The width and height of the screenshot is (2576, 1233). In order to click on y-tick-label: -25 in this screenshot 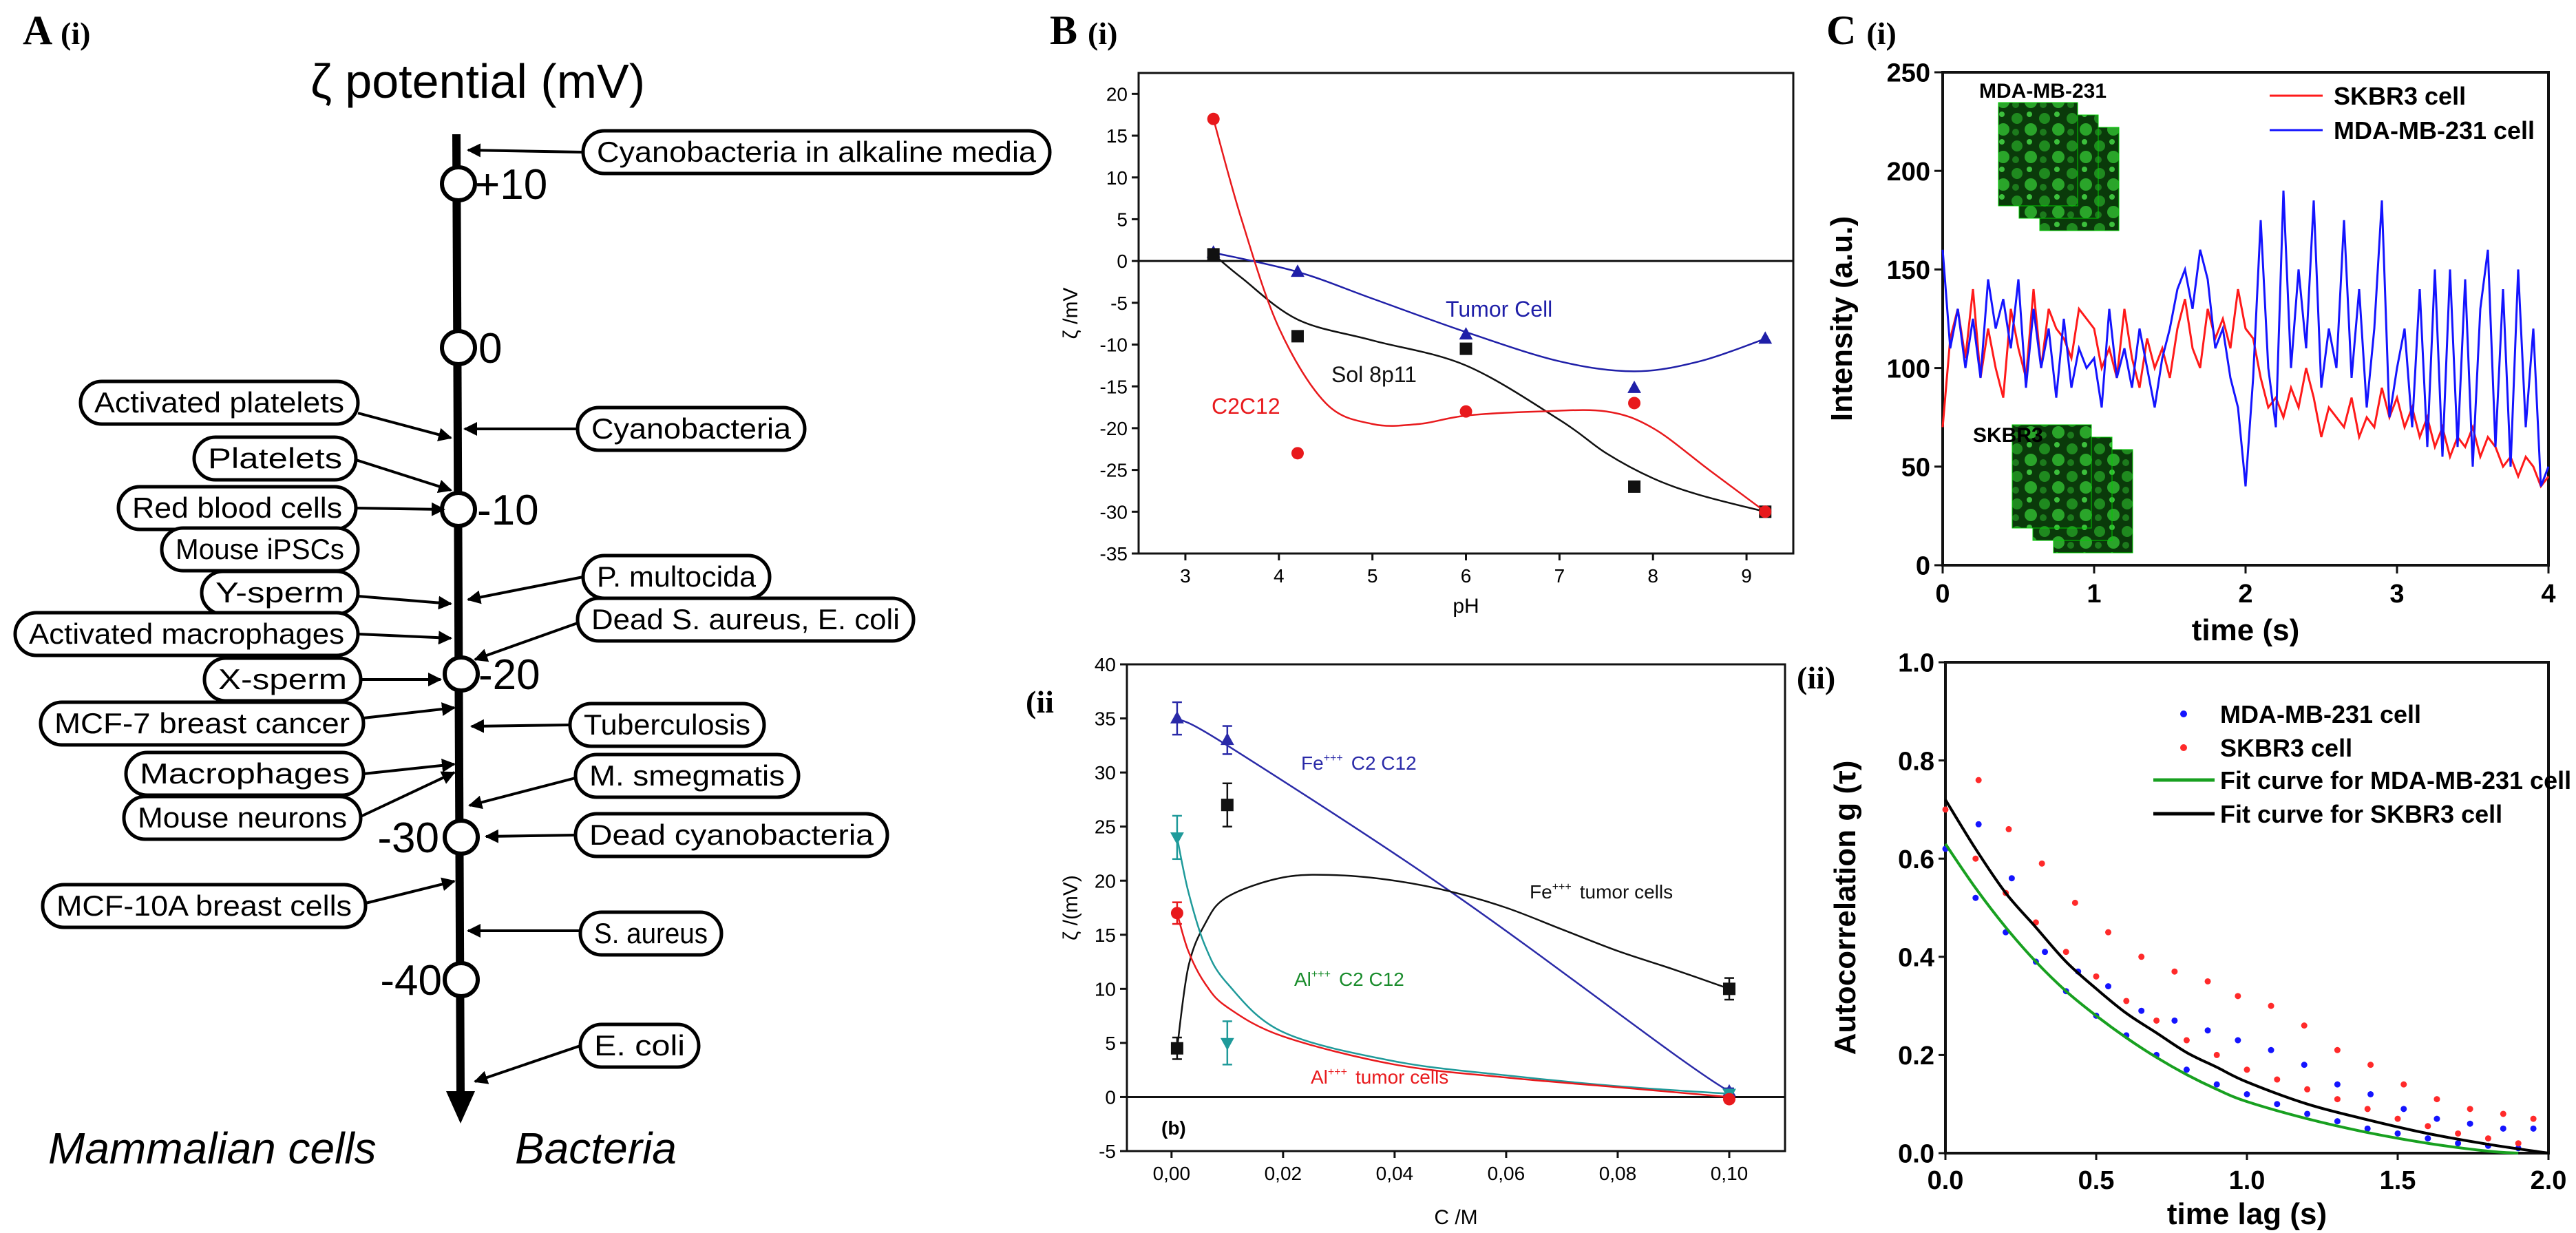, I will do `click(1114, 470)`.